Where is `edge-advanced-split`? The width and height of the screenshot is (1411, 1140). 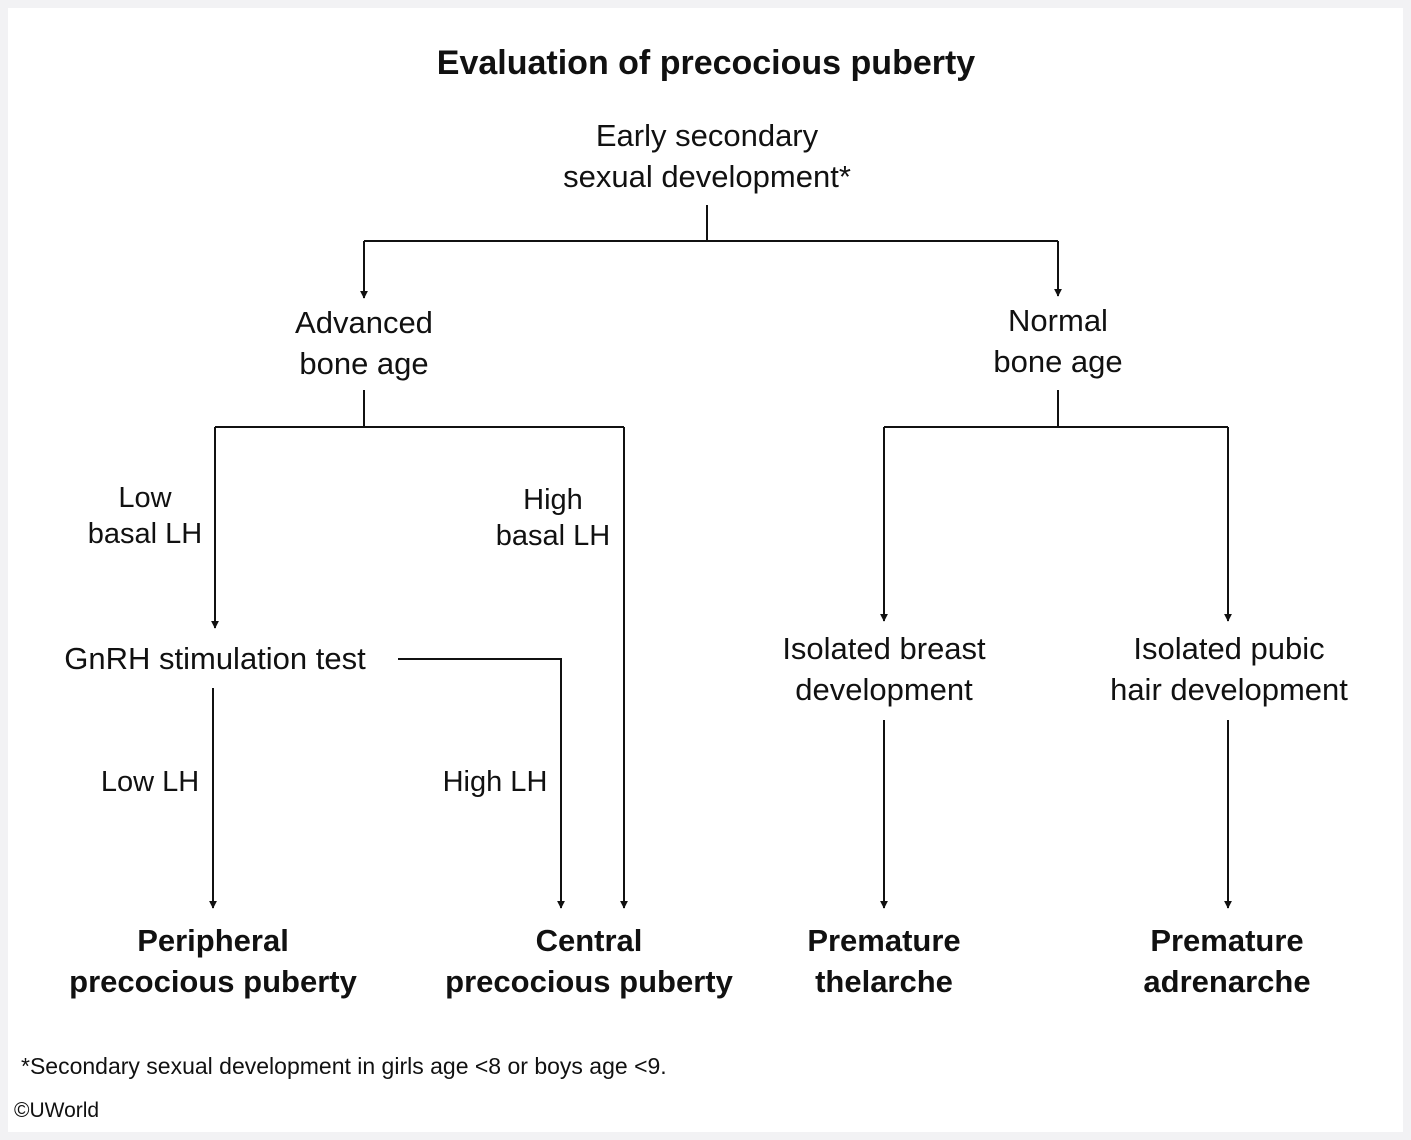
edge-advanced-split is located at coordinates (419, 409).